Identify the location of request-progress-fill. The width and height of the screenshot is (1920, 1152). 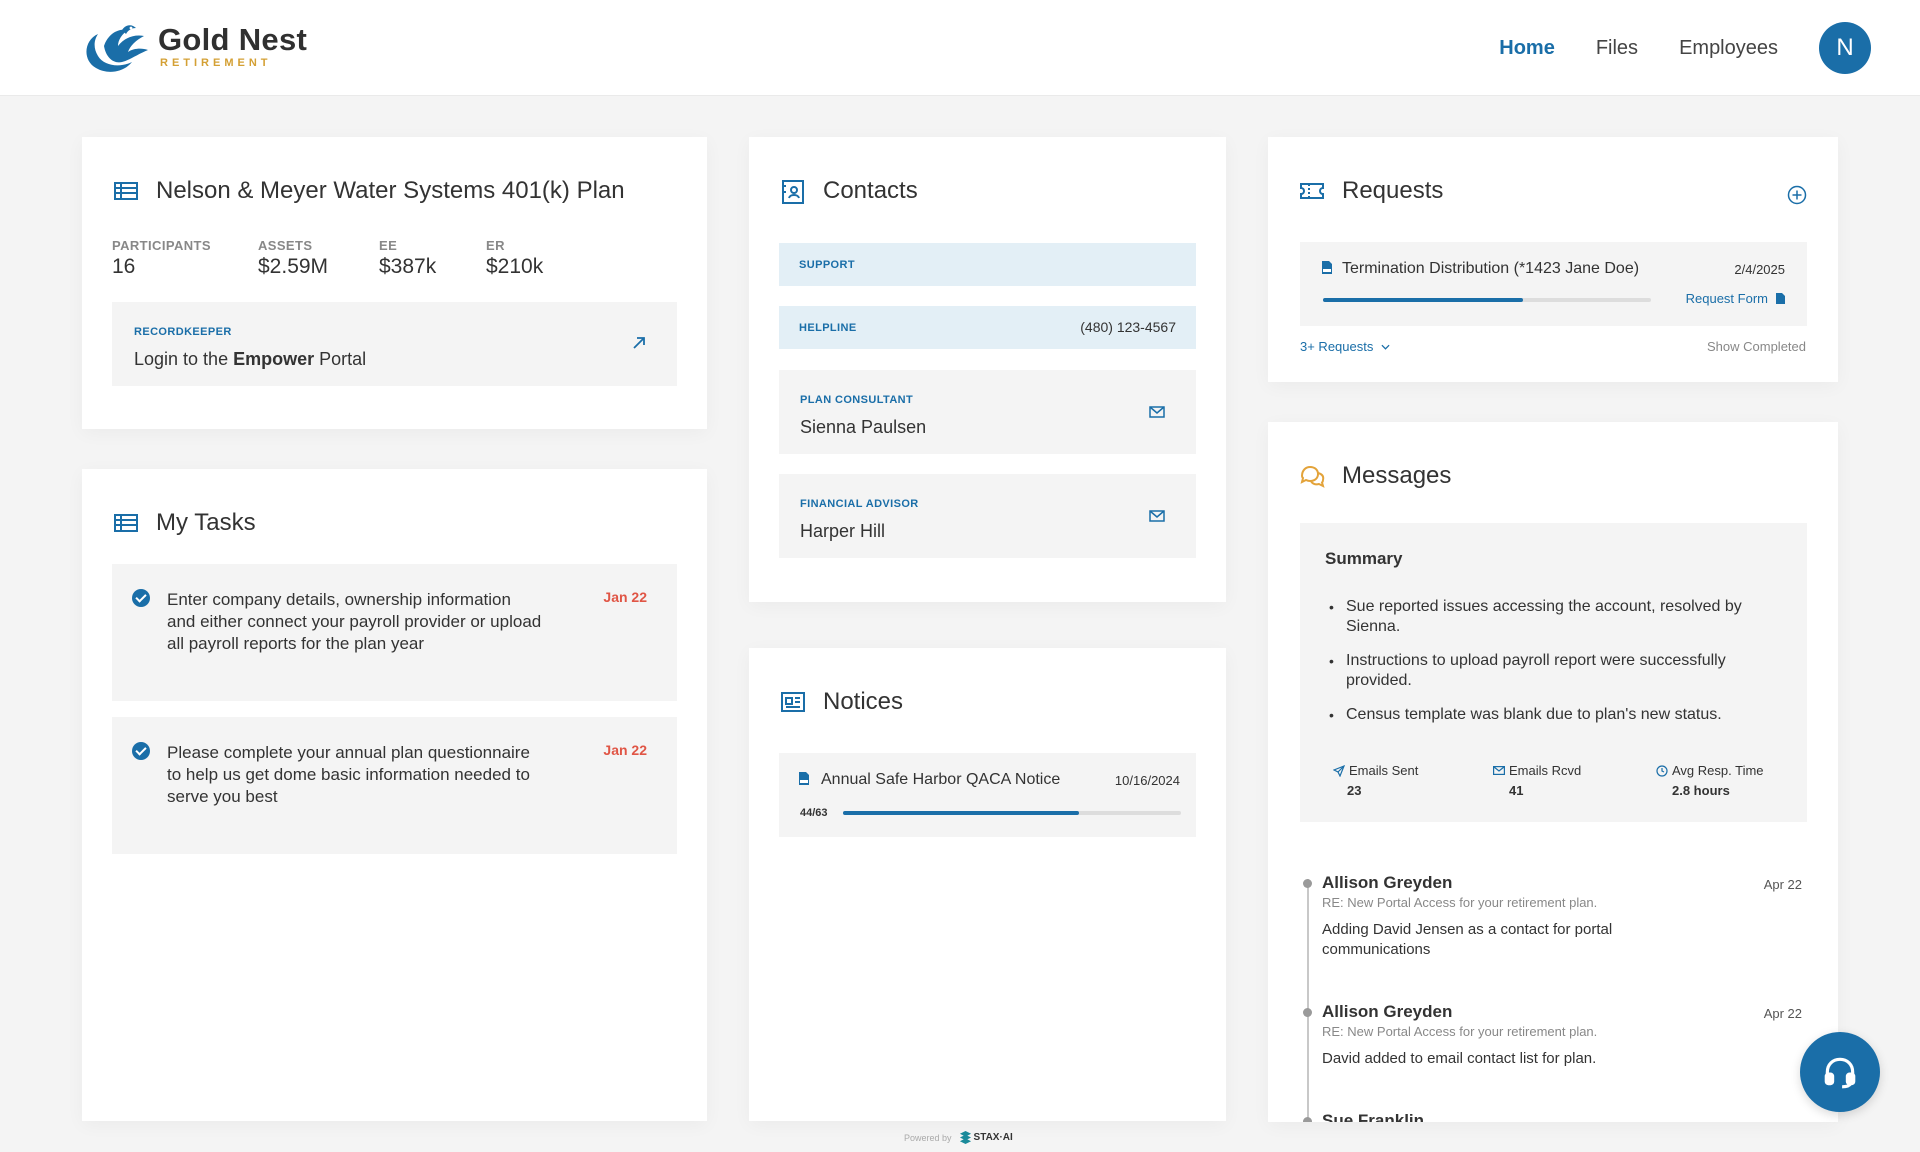
(1423, 300).